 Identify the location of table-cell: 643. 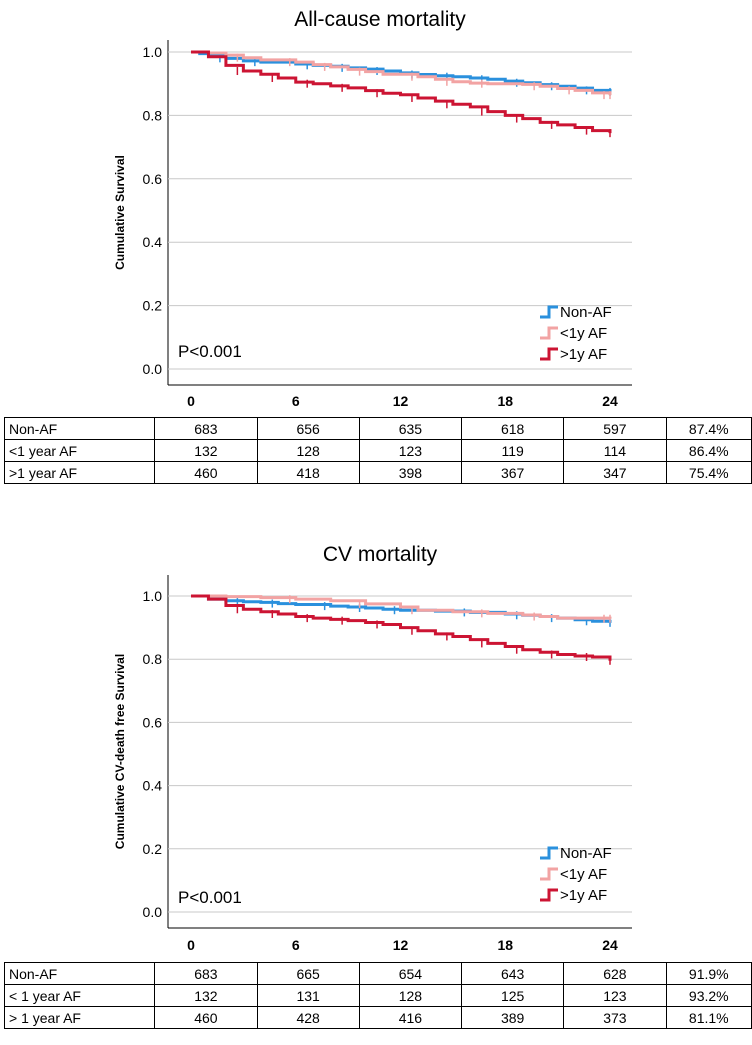
(513, 973).